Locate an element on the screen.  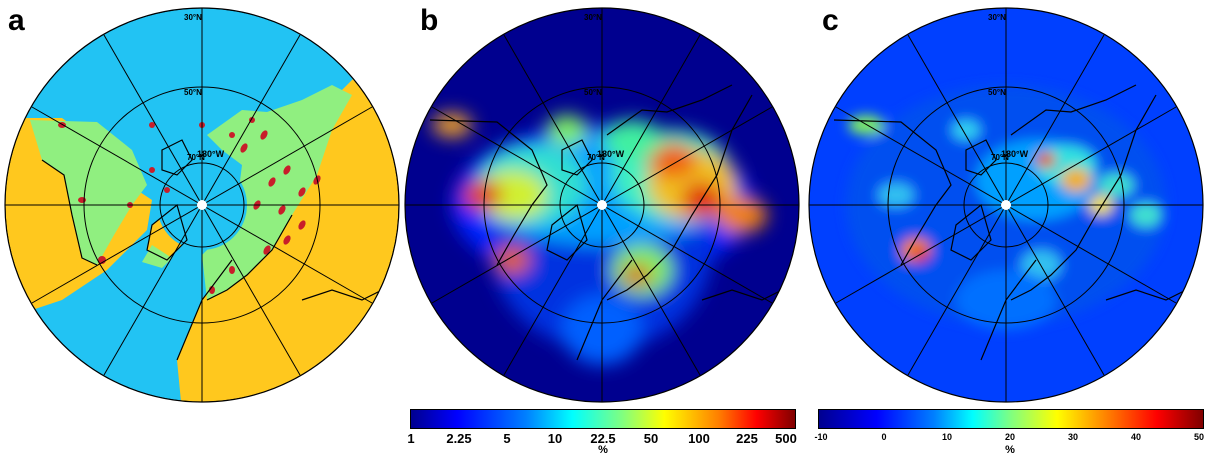
colorbar-tick: 40 is located at coordinates (1136, 437).